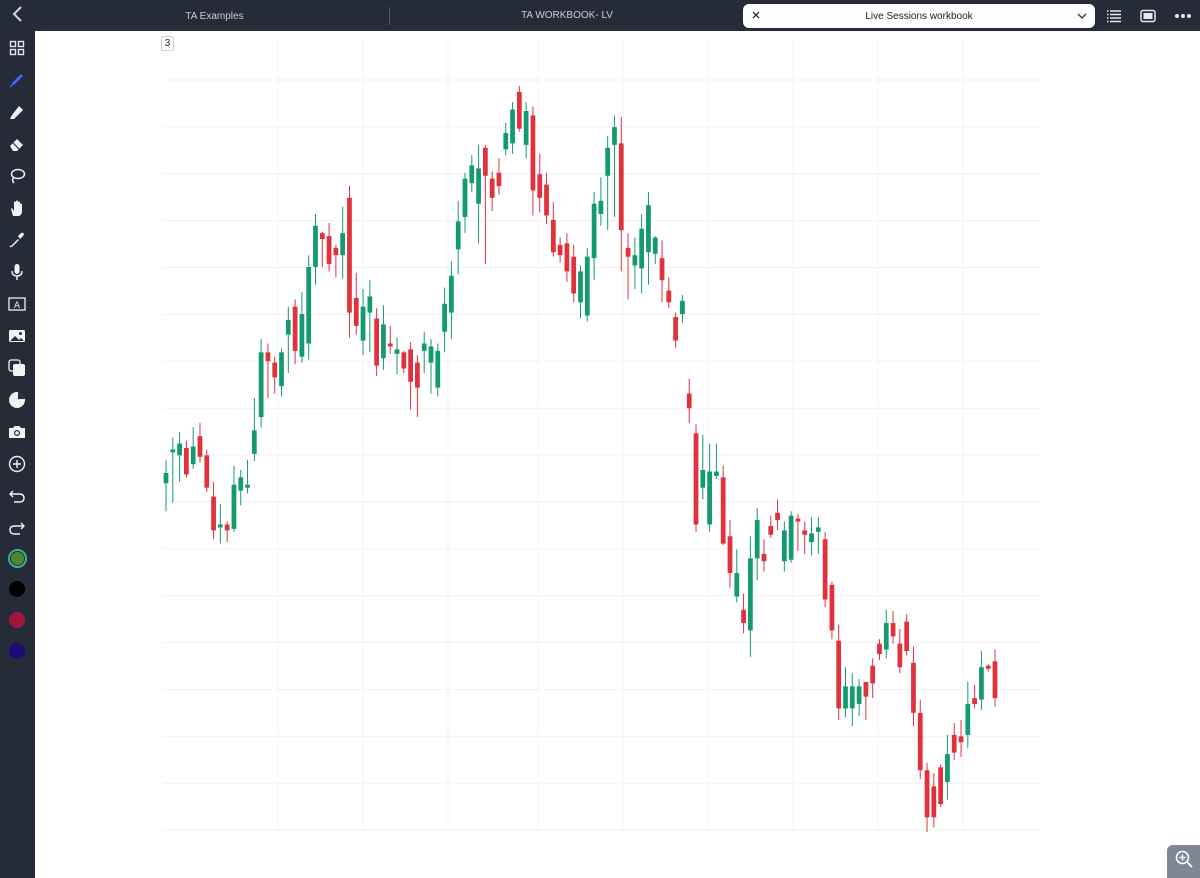 The width and height of the screenshot is (1200, 878). I want to click on tab-label: Live Sessions workbook, so click(919, 16).